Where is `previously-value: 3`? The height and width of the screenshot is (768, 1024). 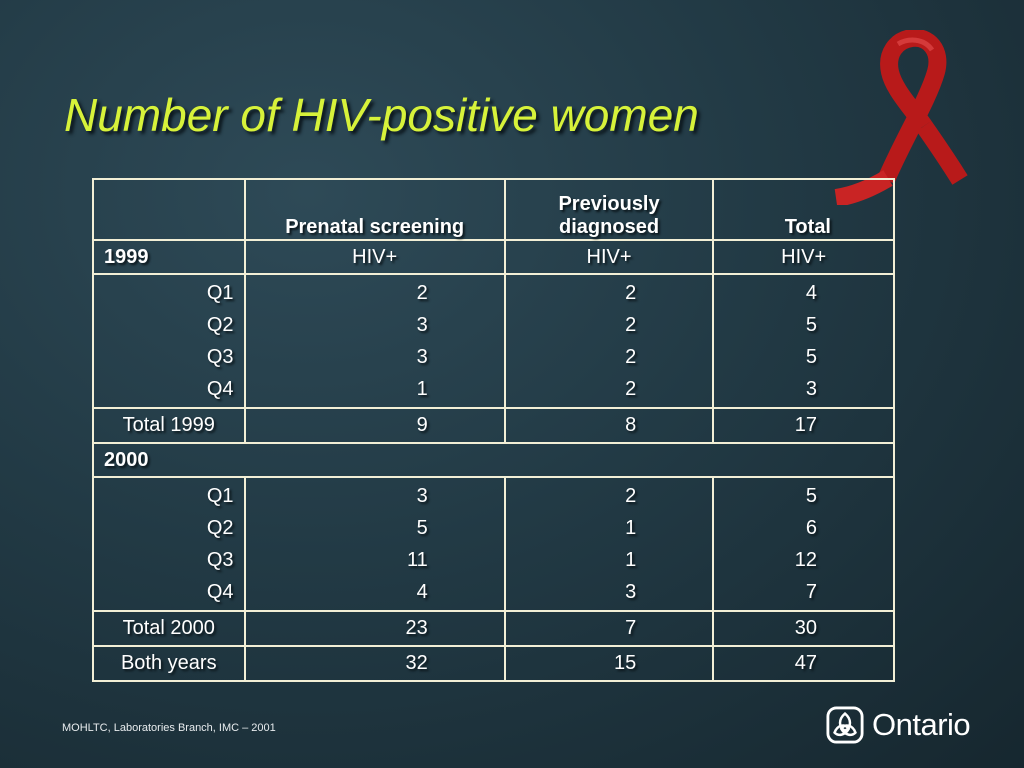 previously-value: 3 is located at coordinates (609, 594).